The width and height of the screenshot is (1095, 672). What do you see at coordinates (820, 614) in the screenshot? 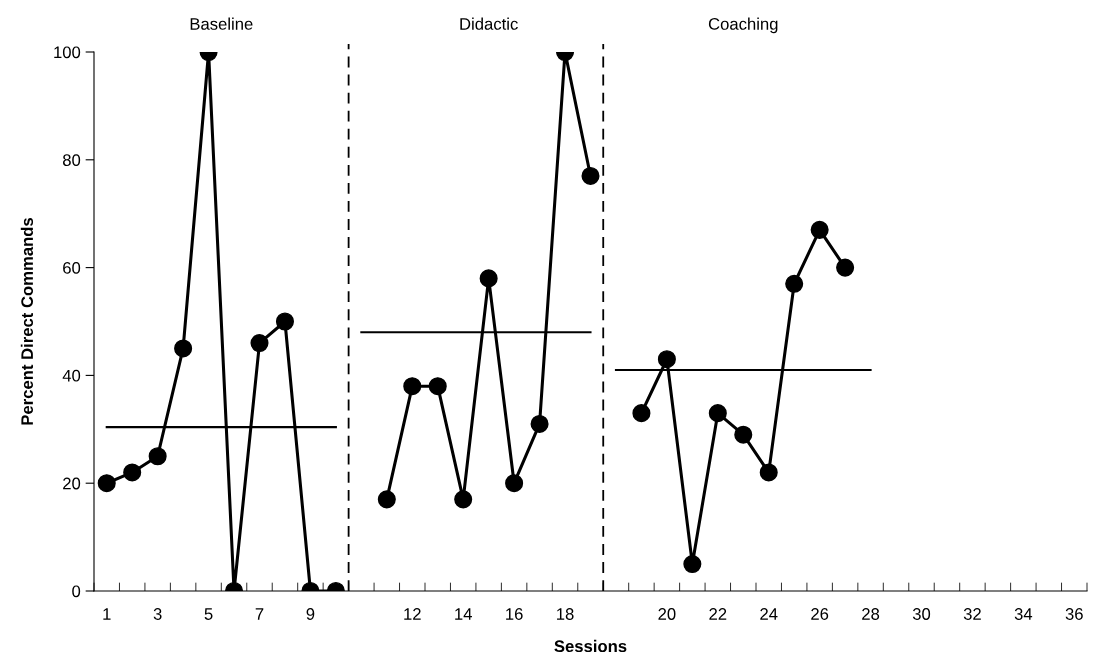
I see `x-tick-label: 26` at bounding box center [820, 614].